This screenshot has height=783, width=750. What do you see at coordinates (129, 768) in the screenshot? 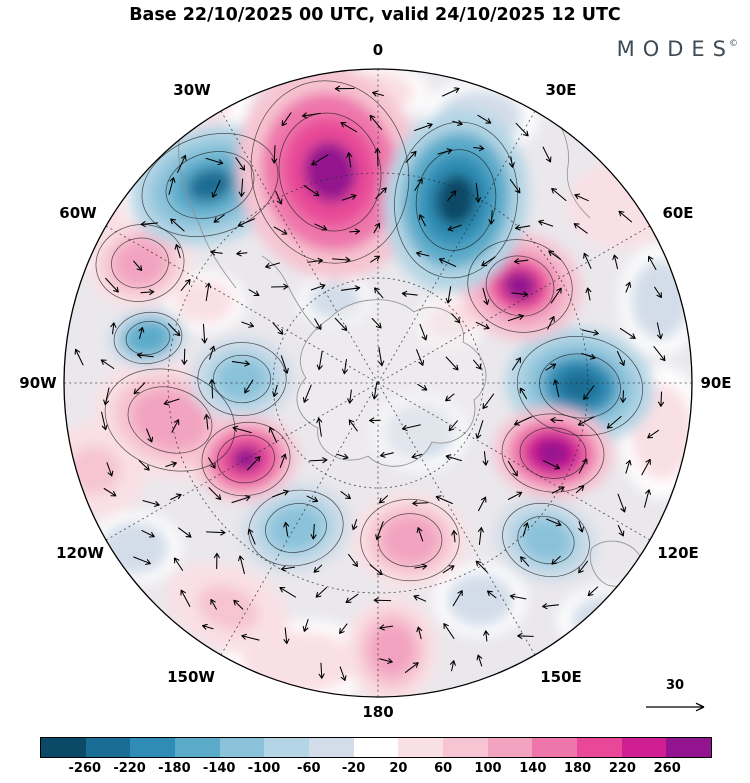
I see `colorbar-tick: -220` at bounding box center [129, 768].